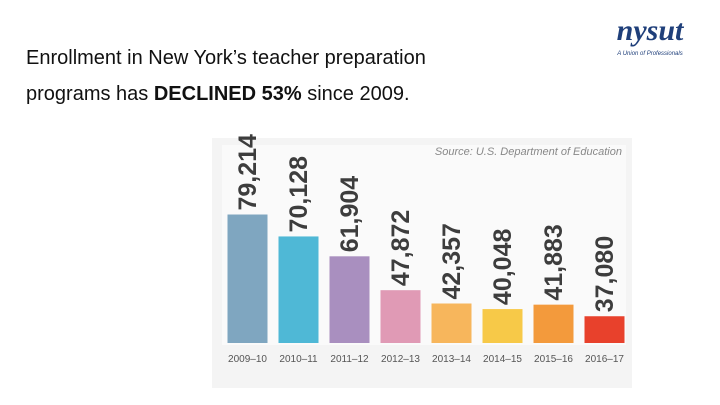 The width and height of the screenshot is (720, 405). I want to click on x-tick-label: 2011–12, so click(349, 359).